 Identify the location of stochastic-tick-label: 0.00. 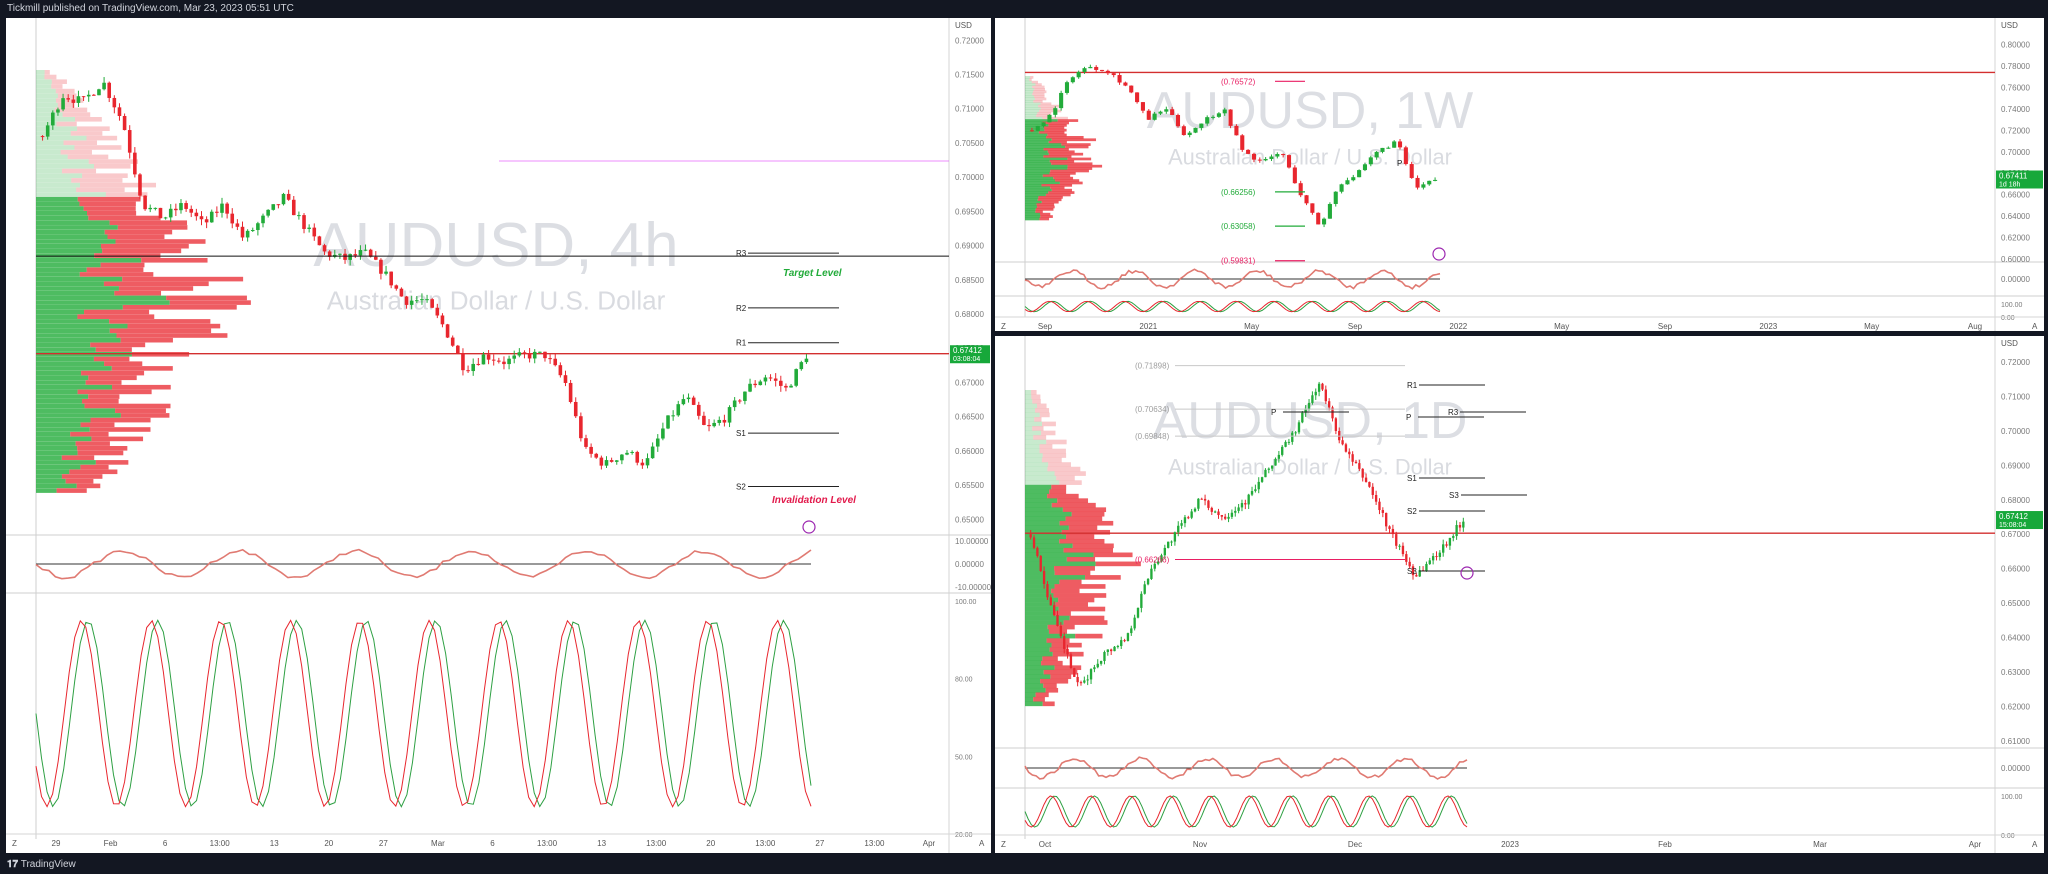
(2008, 836).